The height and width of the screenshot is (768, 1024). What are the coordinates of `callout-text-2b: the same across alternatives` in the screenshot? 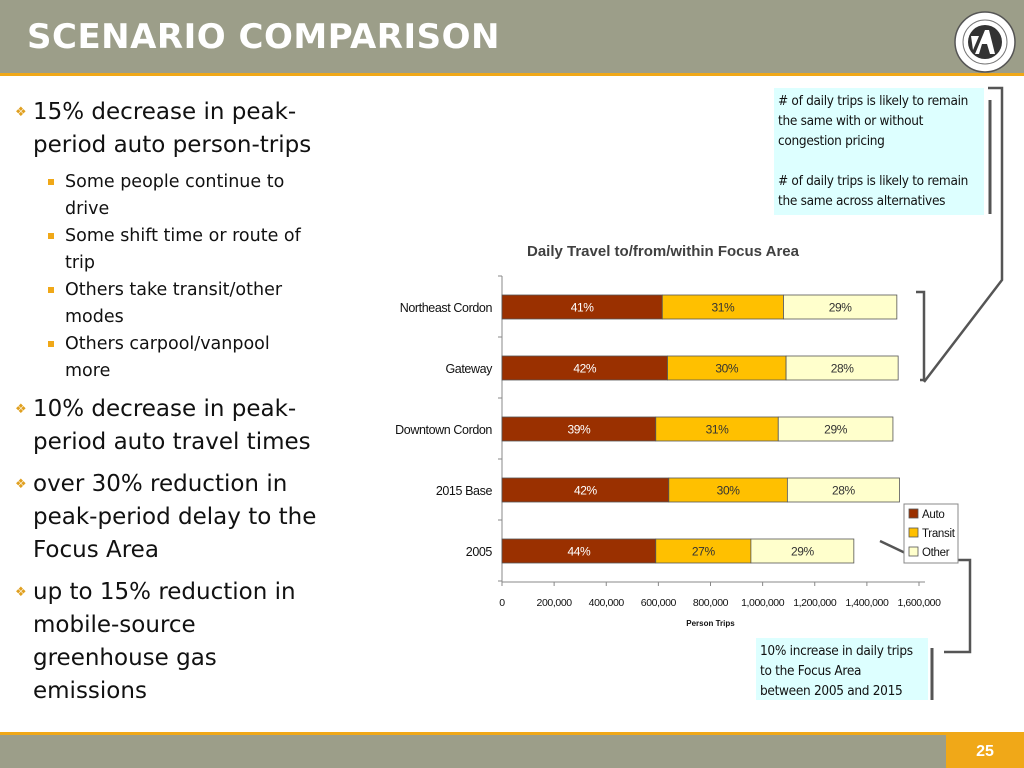 It's located at (862, 201).